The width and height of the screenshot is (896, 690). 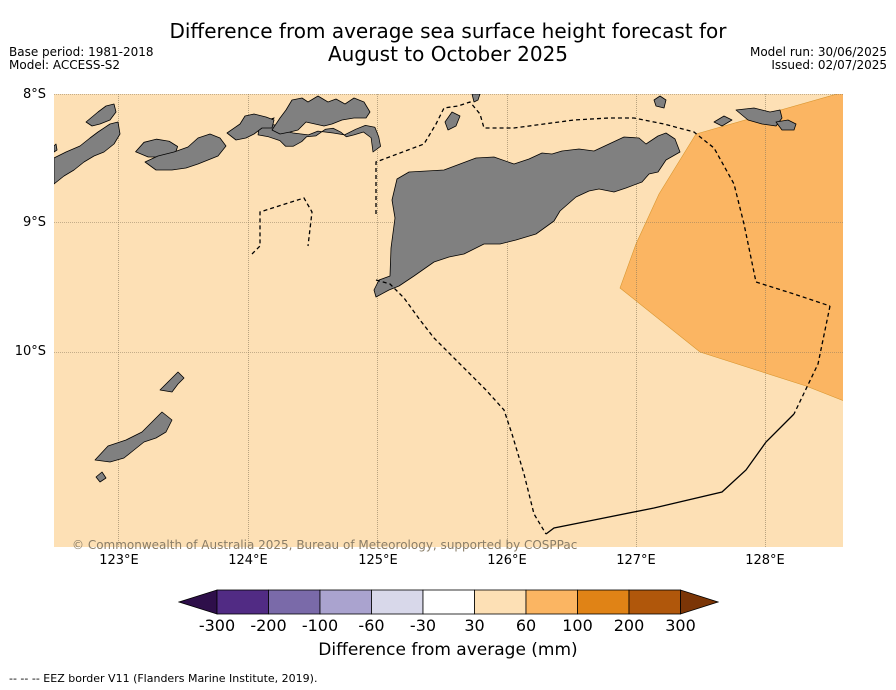 I want to click on colorbar-tick-6: 30, so click(x=474, y=625).